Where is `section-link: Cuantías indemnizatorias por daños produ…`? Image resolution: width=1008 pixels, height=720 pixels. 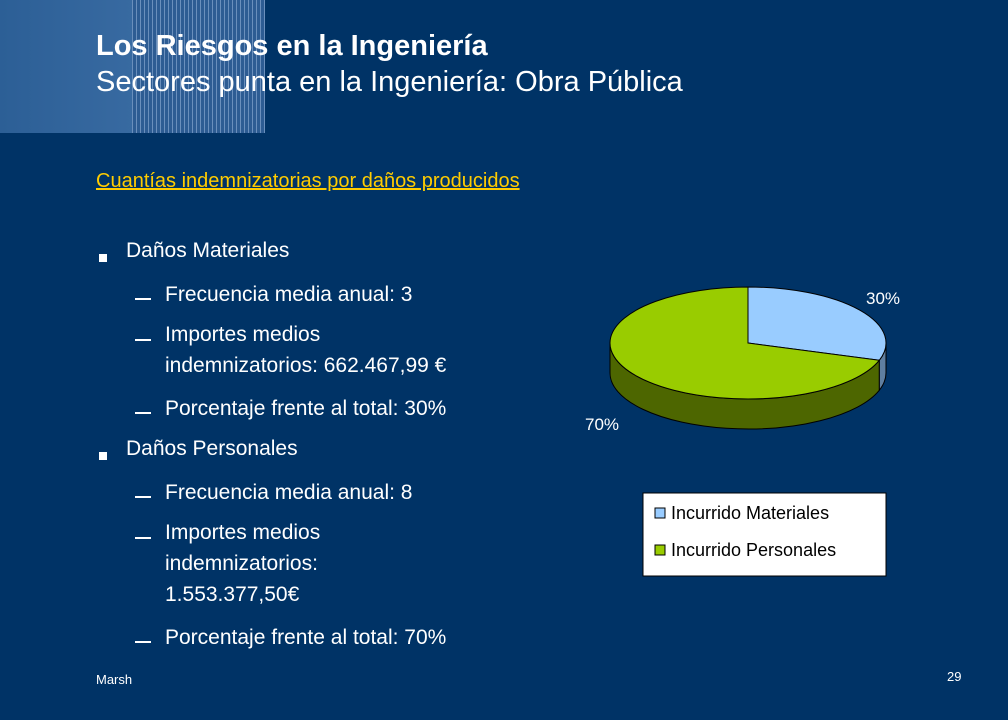
section-link: Cuantías indemnizatorias por daños produ… is located at coordinates (308, 181).